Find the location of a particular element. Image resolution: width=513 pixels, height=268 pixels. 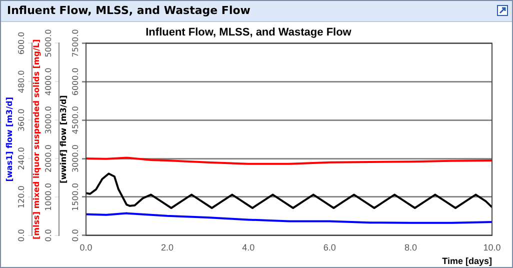

x-tick-label: 6.0 is located at coordinates (329, 247).